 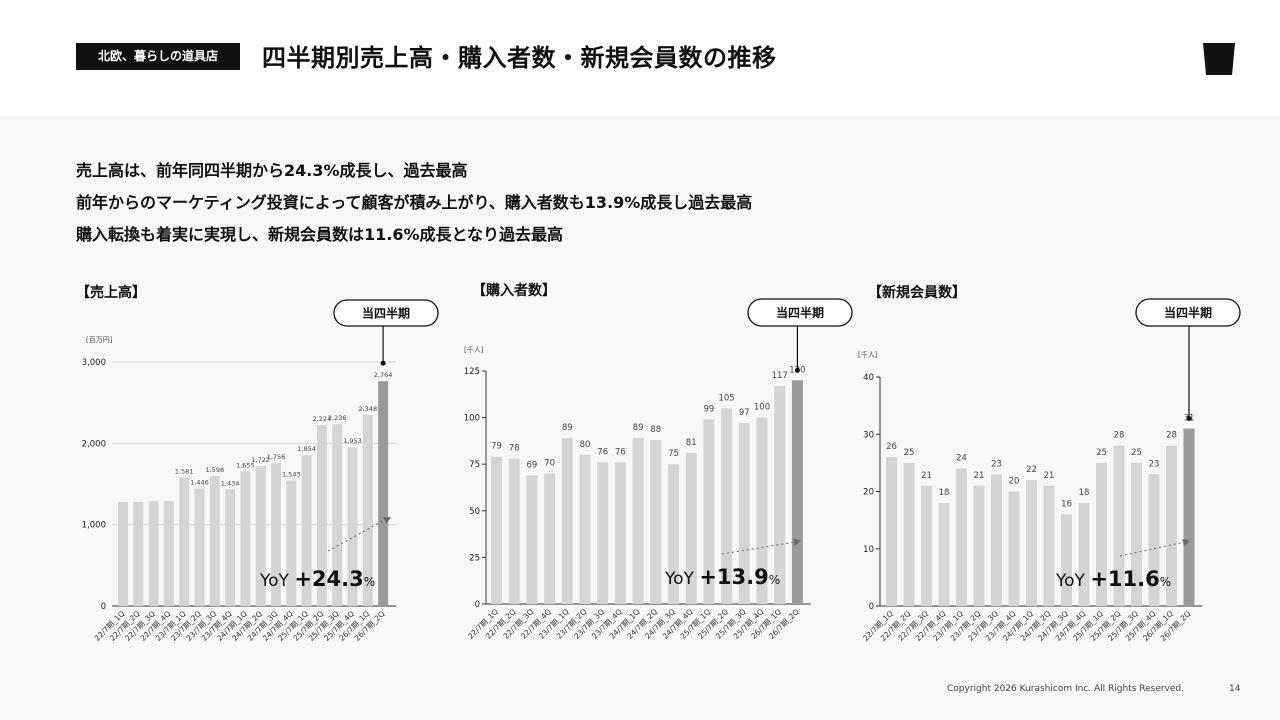 I want to click on data-label: 1,543, so click(x=291, y=475).